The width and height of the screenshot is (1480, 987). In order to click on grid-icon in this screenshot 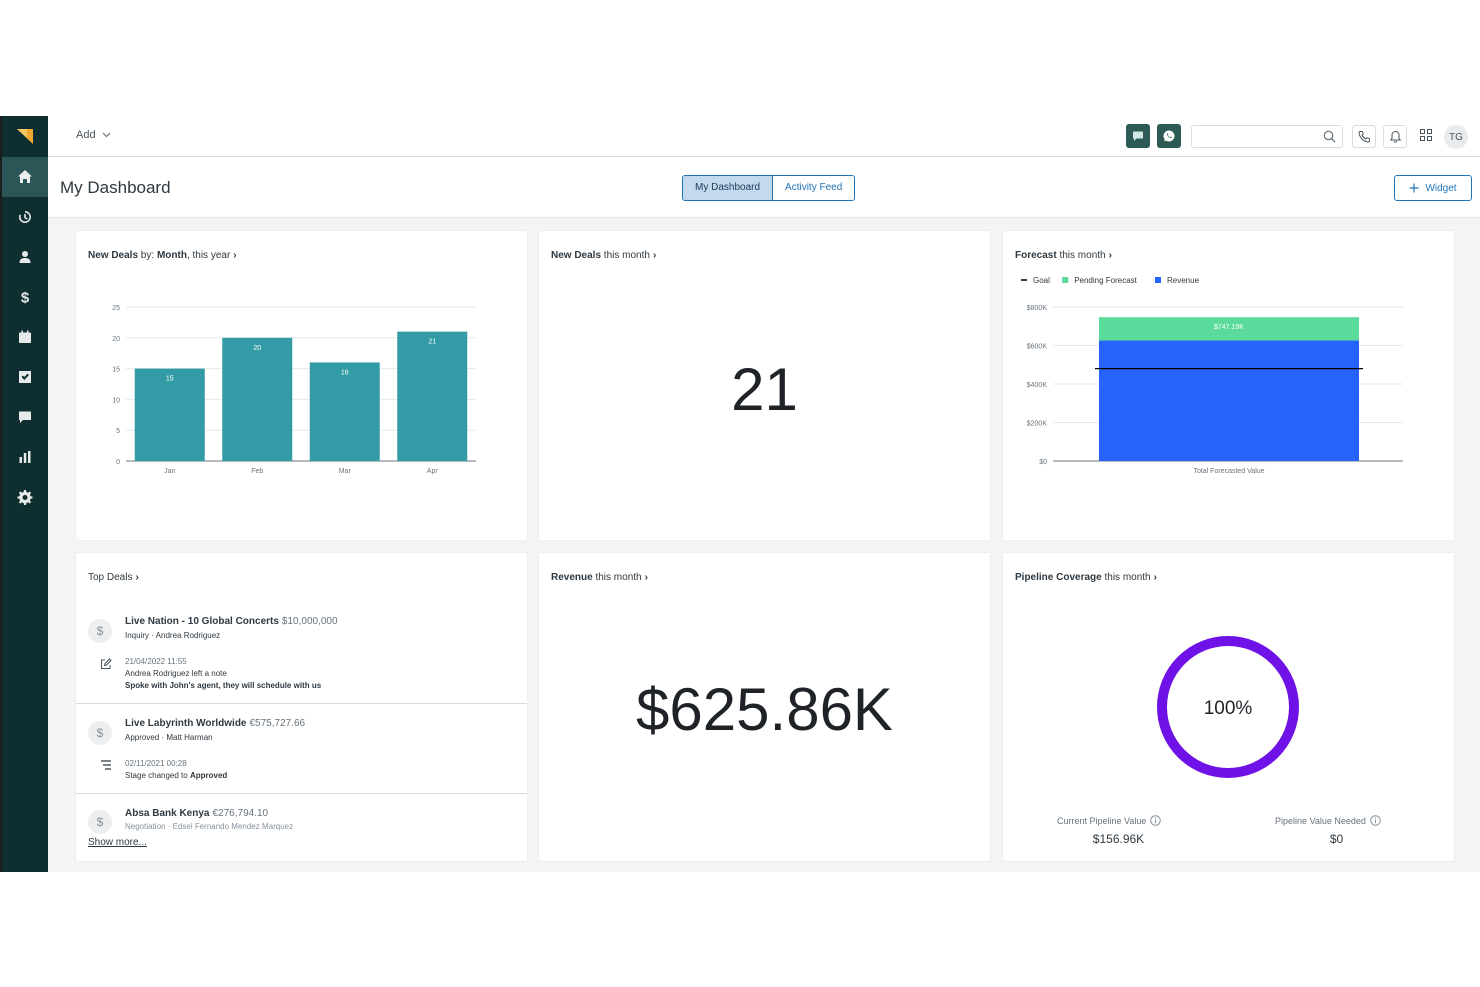, I will do `click(1426, 135)`.